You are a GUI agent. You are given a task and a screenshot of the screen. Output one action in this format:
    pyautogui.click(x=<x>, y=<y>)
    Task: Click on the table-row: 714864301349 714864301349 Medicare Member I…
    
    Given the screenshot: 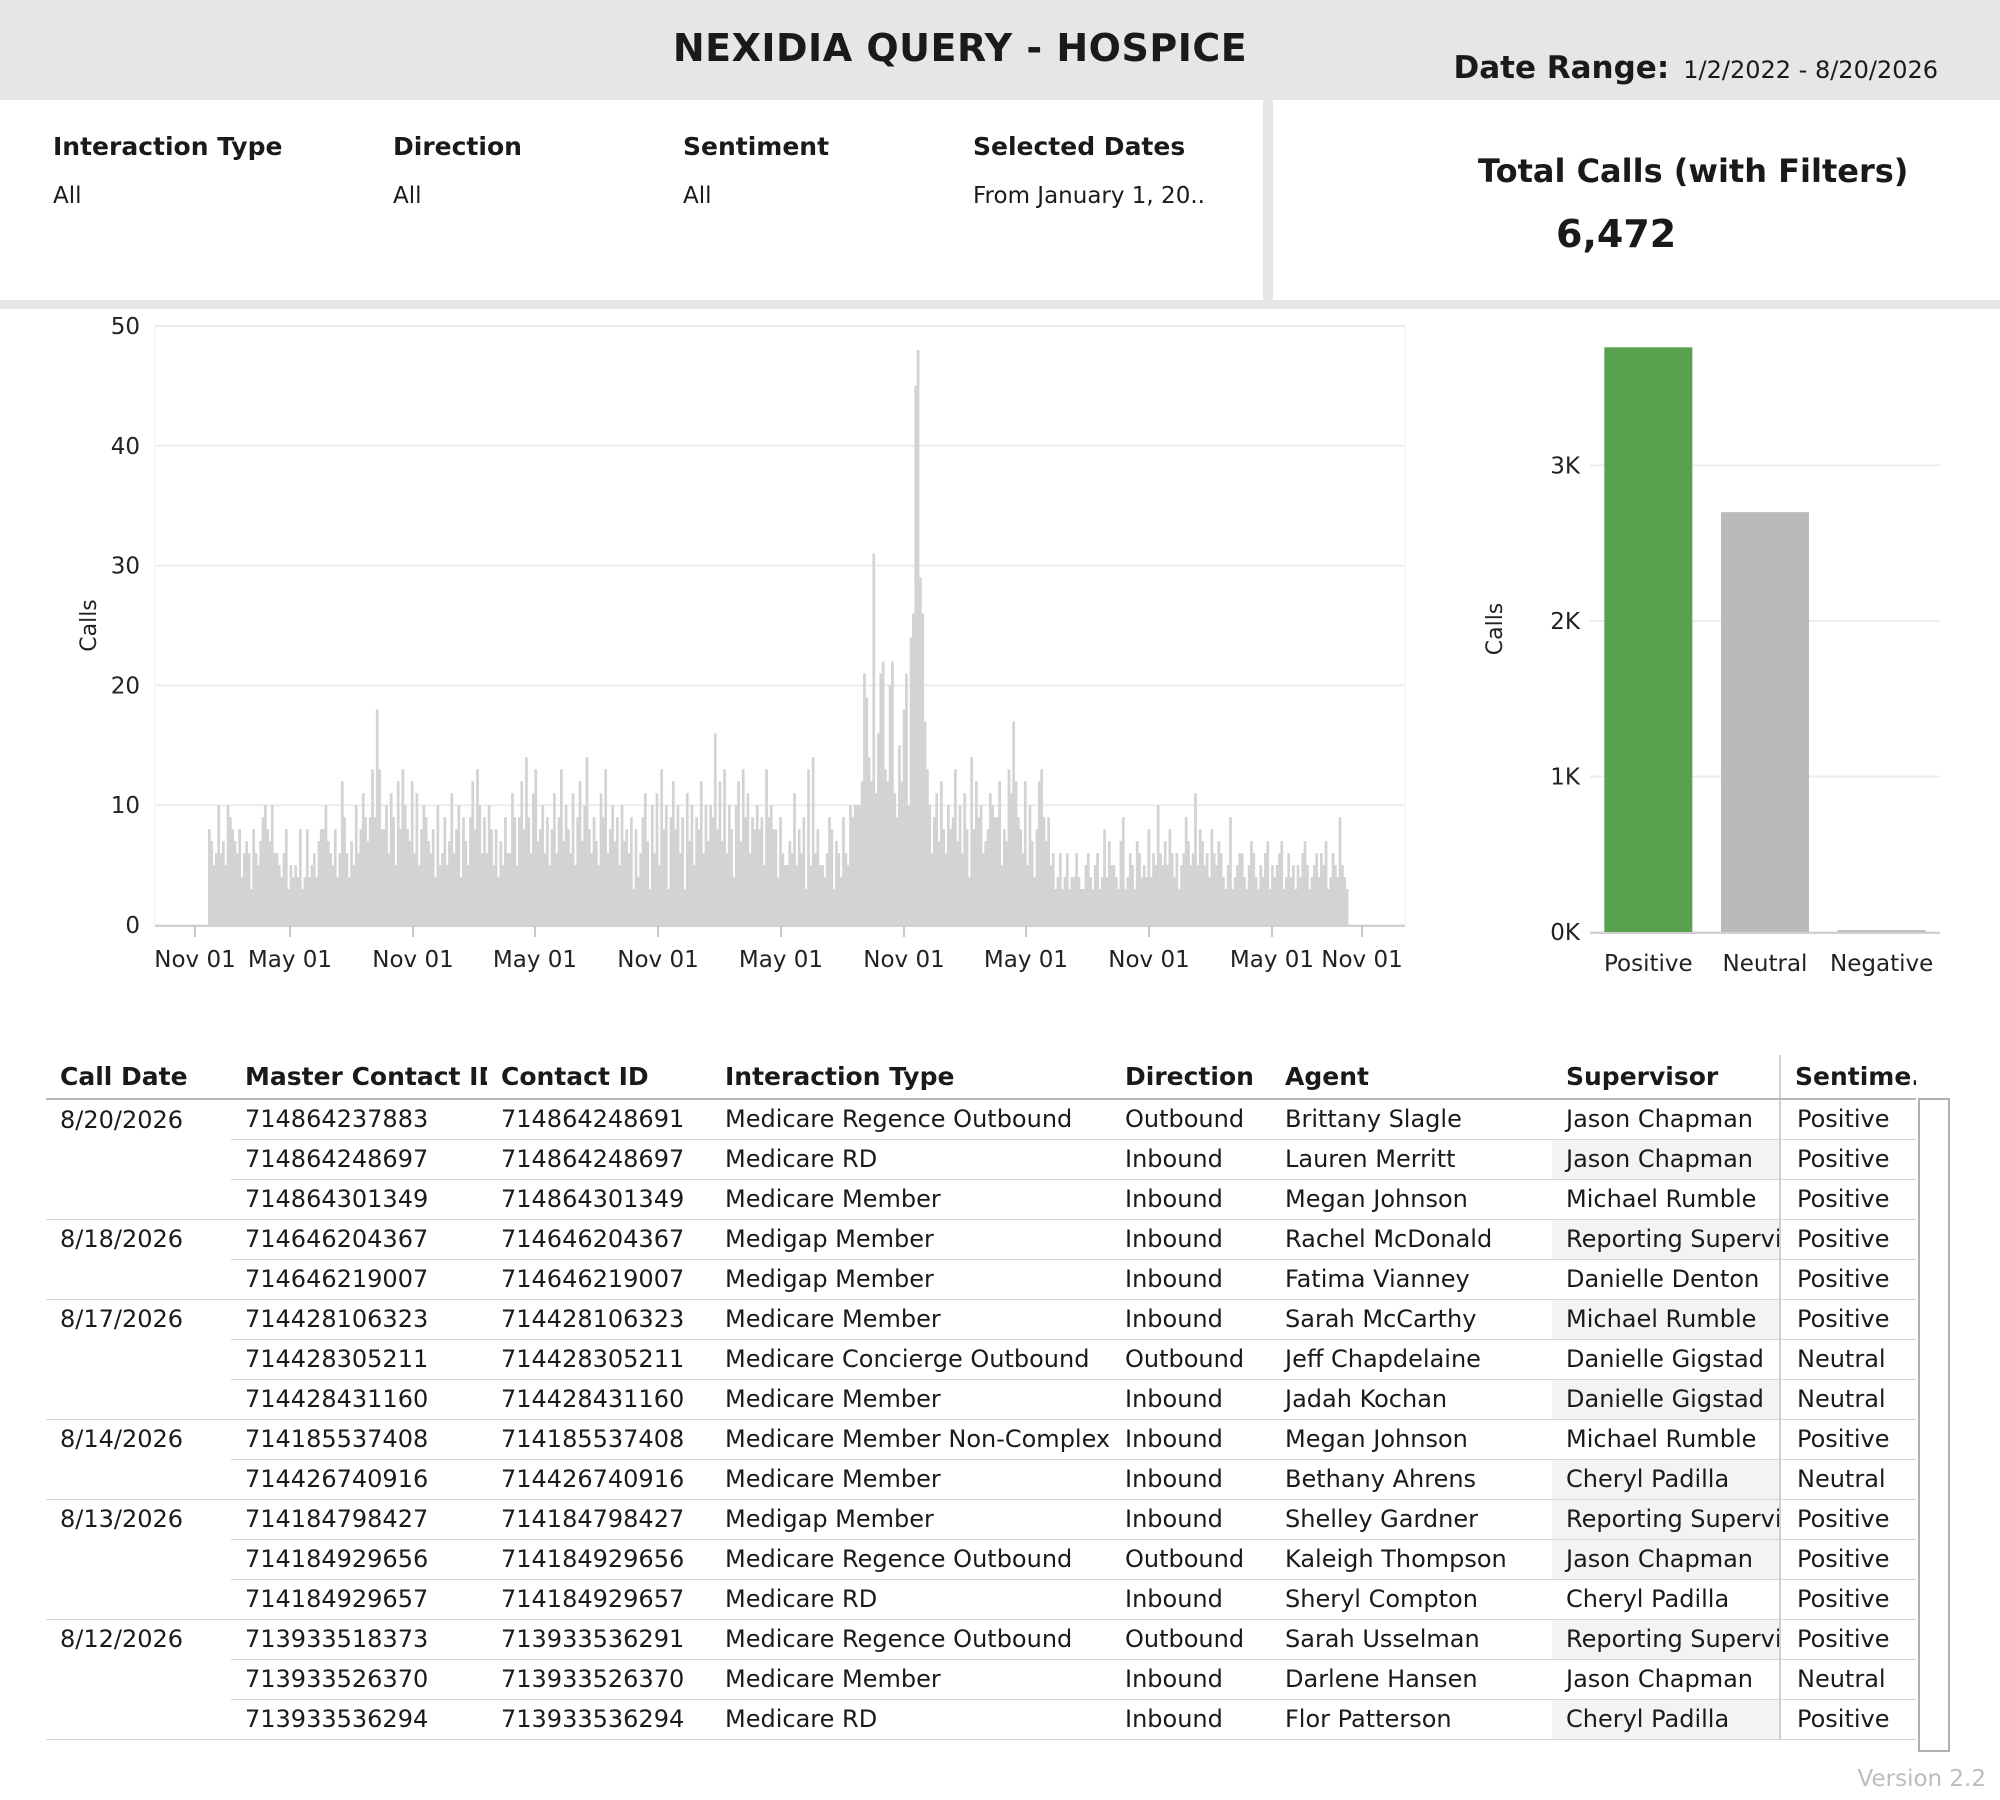 What is the action you would take?
    pyautogui.click(x=981, y=1199)
    